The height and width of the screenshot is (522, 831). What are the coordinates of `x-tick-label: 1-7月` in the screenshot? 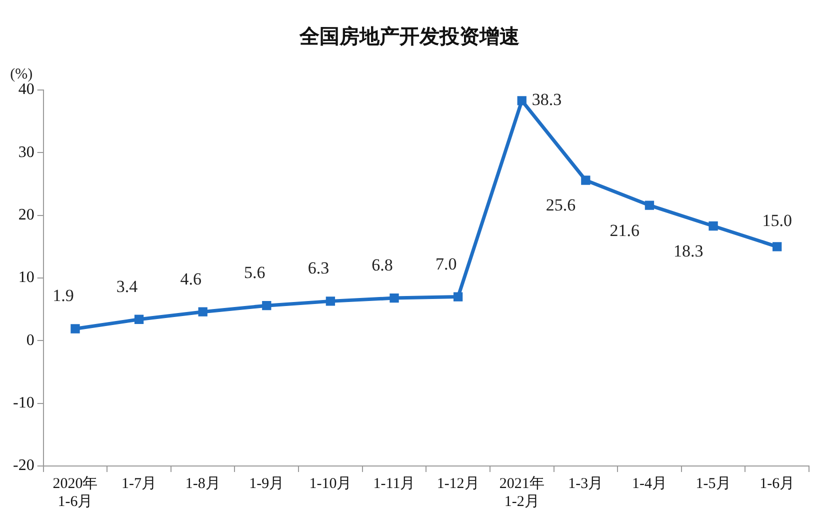 It's located at (139, 484).